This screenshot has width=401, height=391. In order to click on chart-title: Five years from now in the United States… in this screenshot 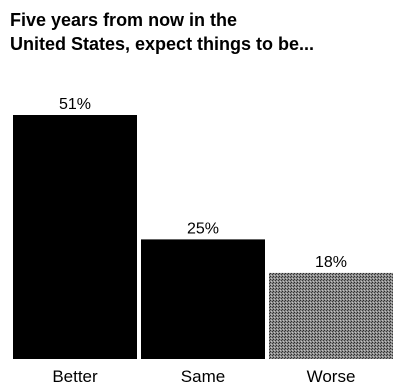, I will do `click(200, 32)`.